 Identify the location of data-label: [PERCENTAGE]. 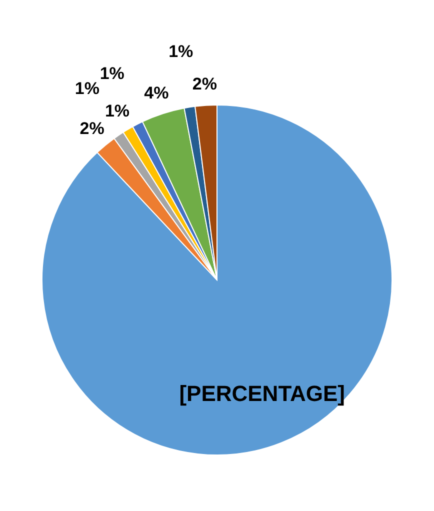
(262, 393).